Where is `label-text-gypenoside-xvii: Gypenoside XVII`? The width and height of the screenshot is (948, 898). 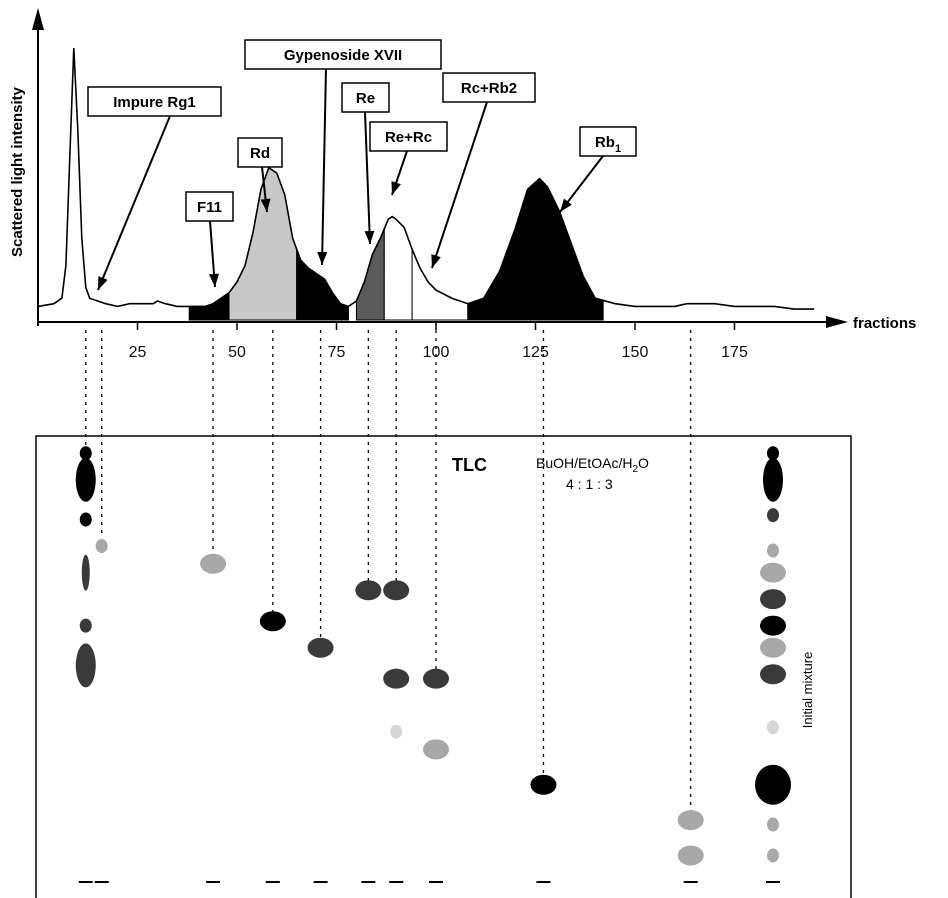 label-text-gypenoside-xvii: Gypenoside XVII is located at coordinates (343, 55).